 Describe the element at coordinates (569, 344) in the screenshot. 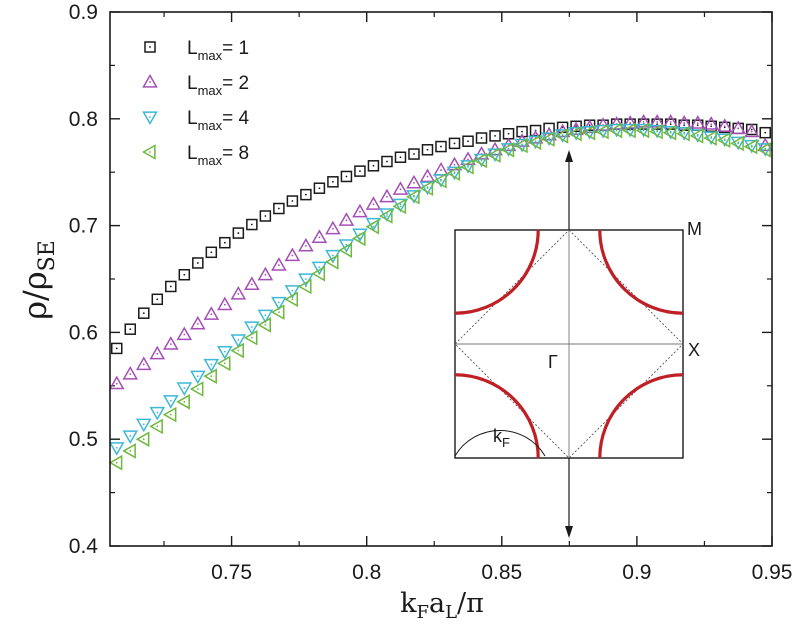

I see `inset-diamond` at that location.